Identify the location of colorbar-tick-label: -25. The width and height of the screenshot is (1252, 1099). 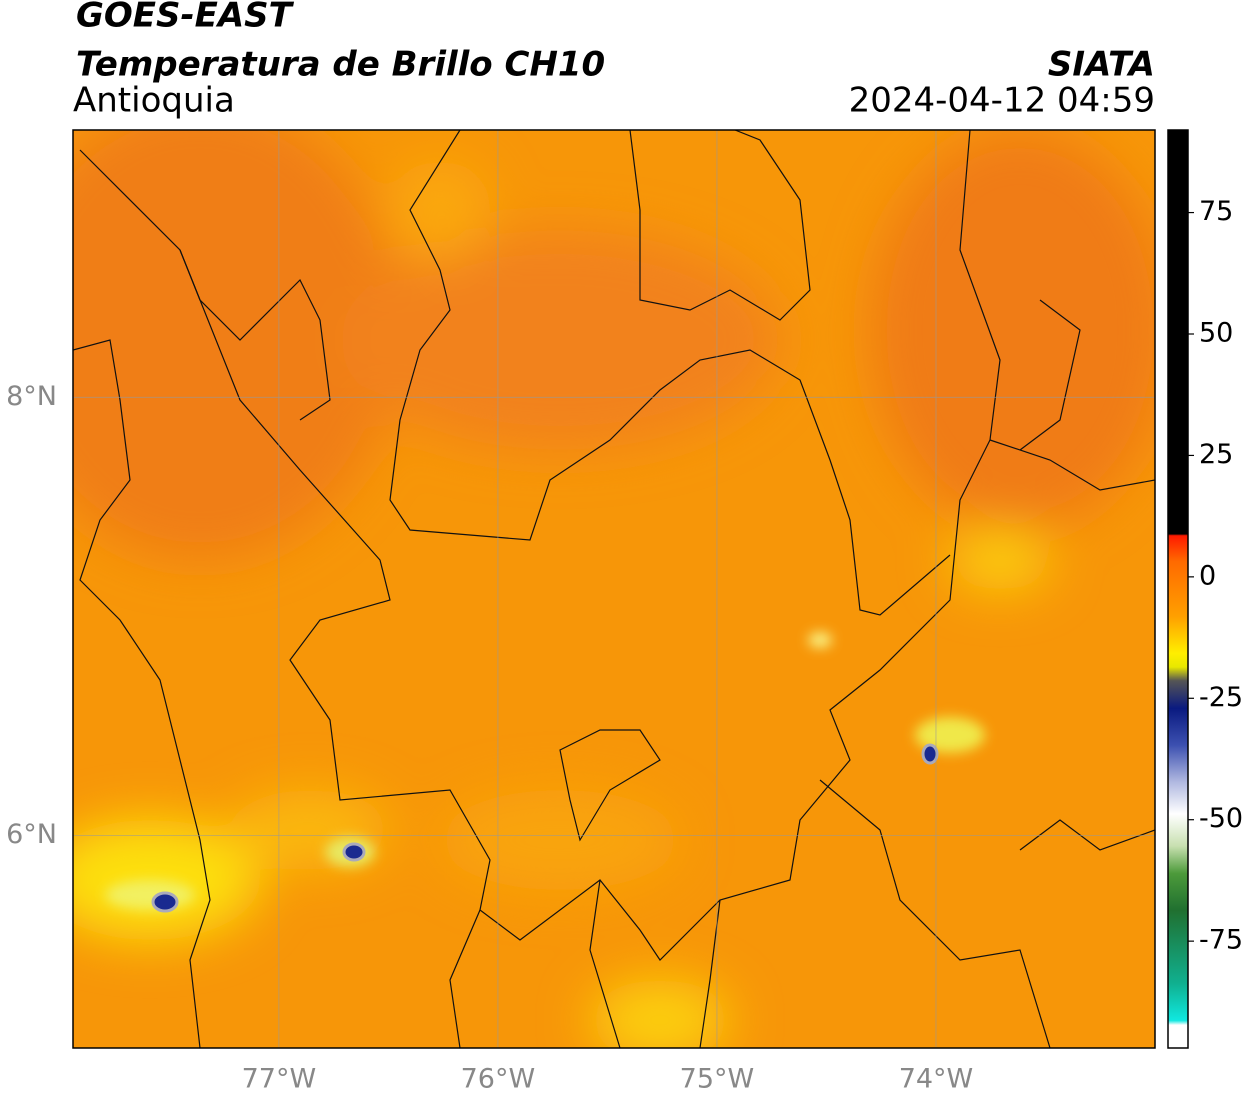
(1221, 697).